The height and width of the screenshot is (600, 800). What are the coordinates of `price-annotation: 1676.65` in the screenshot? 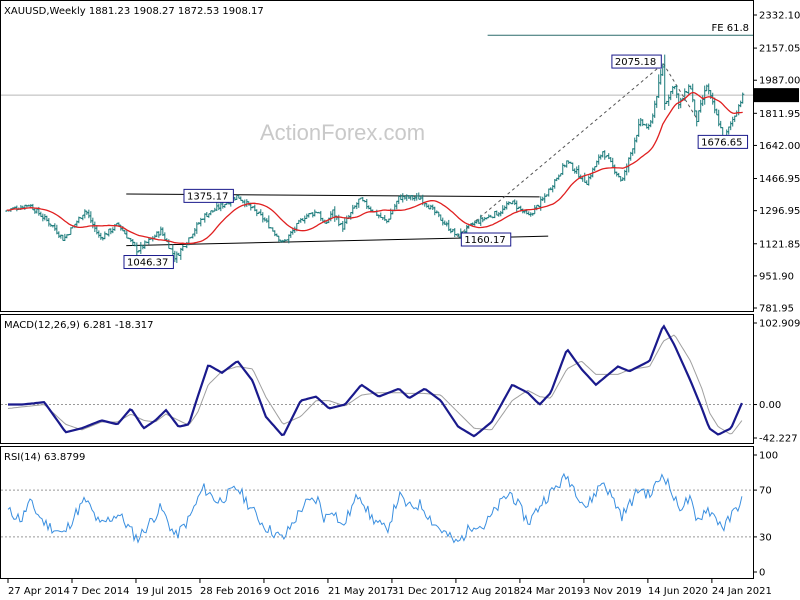 It's located at (721, 142).